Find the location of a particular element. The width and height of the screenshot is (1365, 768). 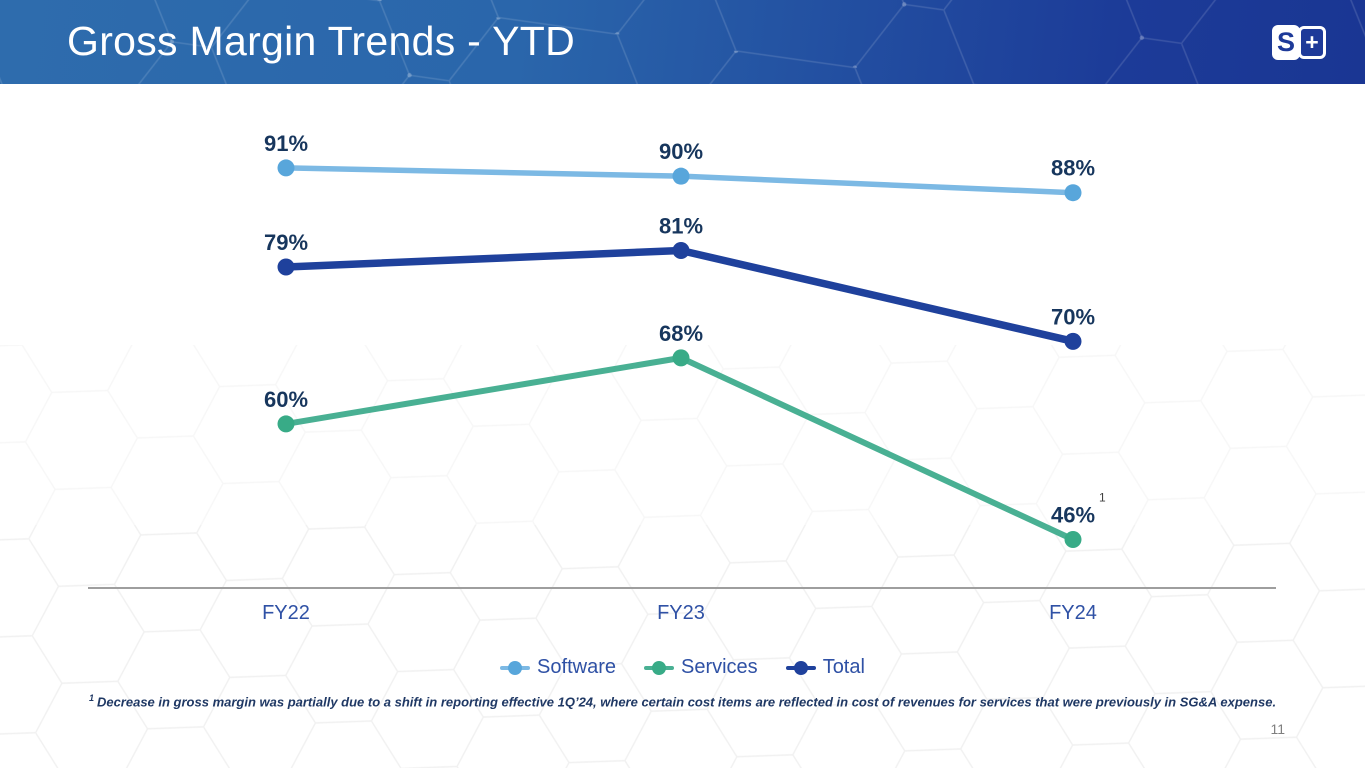

services-data-label-fy22: 60% is located at coordinates (286, 399).